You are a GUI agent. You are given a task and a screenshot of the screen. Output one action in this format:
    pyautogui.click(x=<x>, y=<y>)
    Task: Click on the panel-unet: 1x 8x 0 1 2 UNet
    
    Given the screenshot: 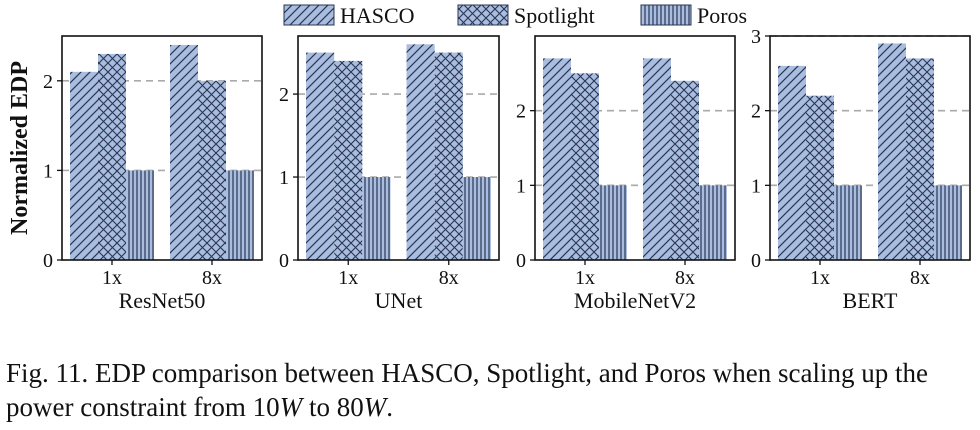 What is the action you would take?
    pyautogui.click(x=389, y=174)
    